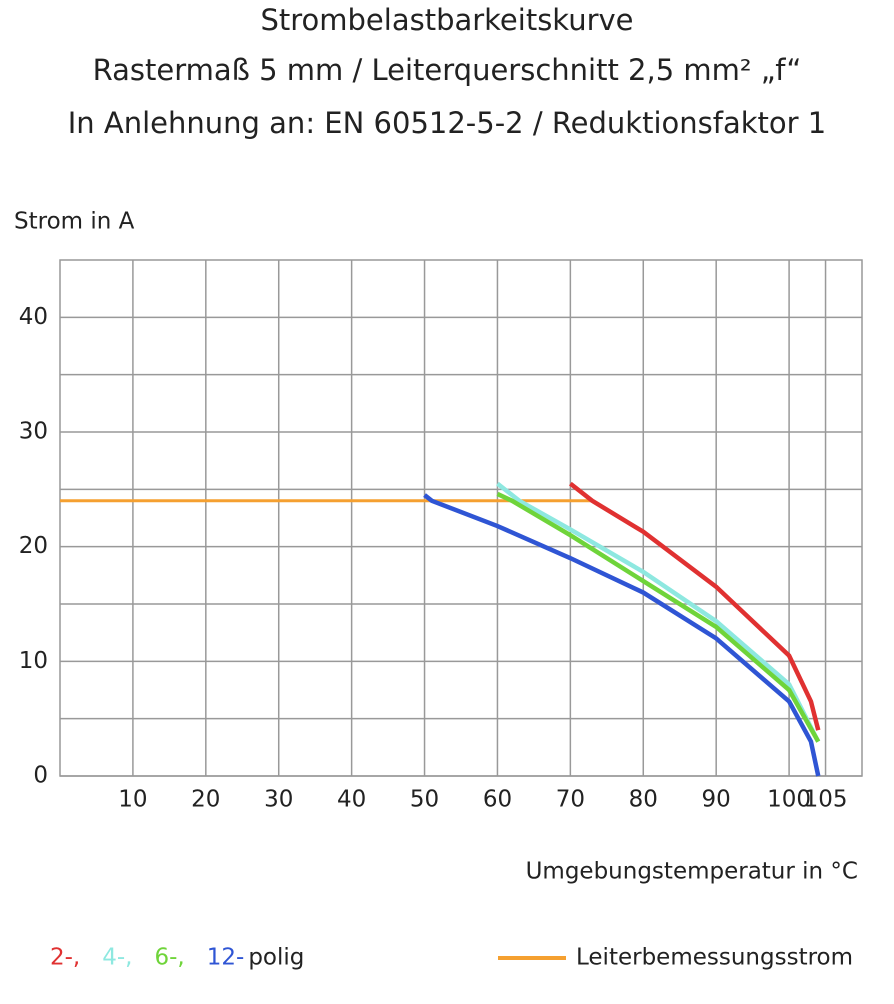 The image size is (894, 1004). Describe the element at coordinates (643, 800) in the screenshot. I see `x-tick-label: 80` at that location.